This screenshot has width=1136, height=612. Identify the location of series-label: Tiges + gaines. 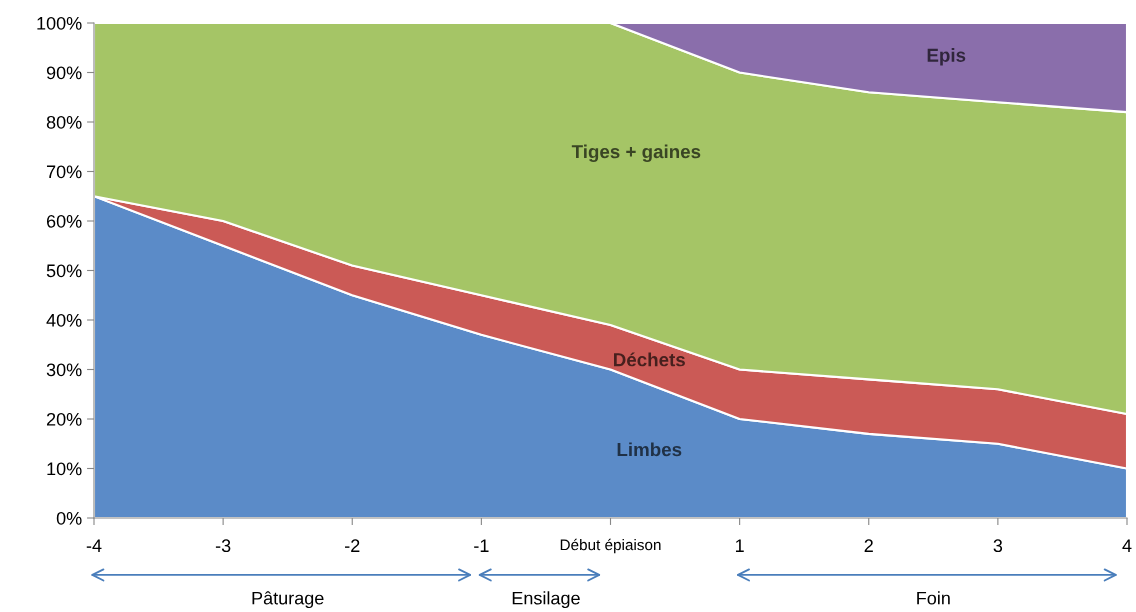
(636, 153).